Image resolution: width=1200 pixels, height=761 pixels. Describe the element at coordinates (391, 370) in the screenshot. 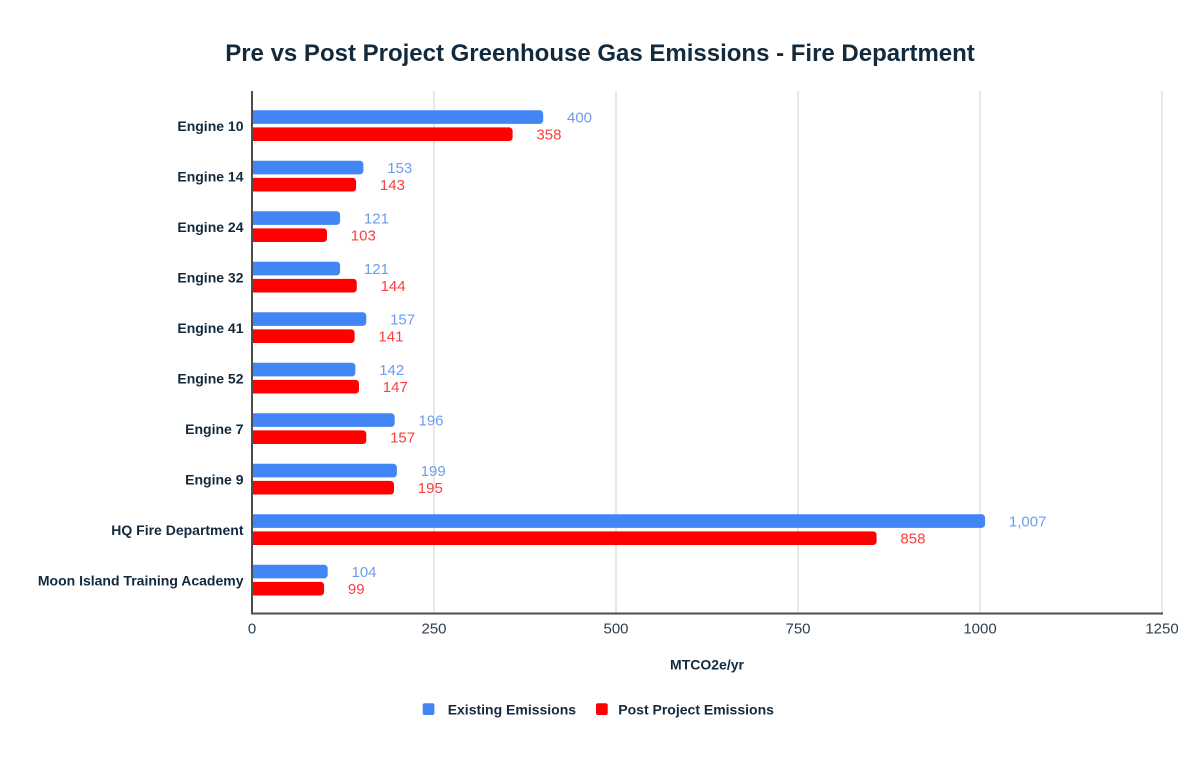

I see `svg-text: 142` at that location.